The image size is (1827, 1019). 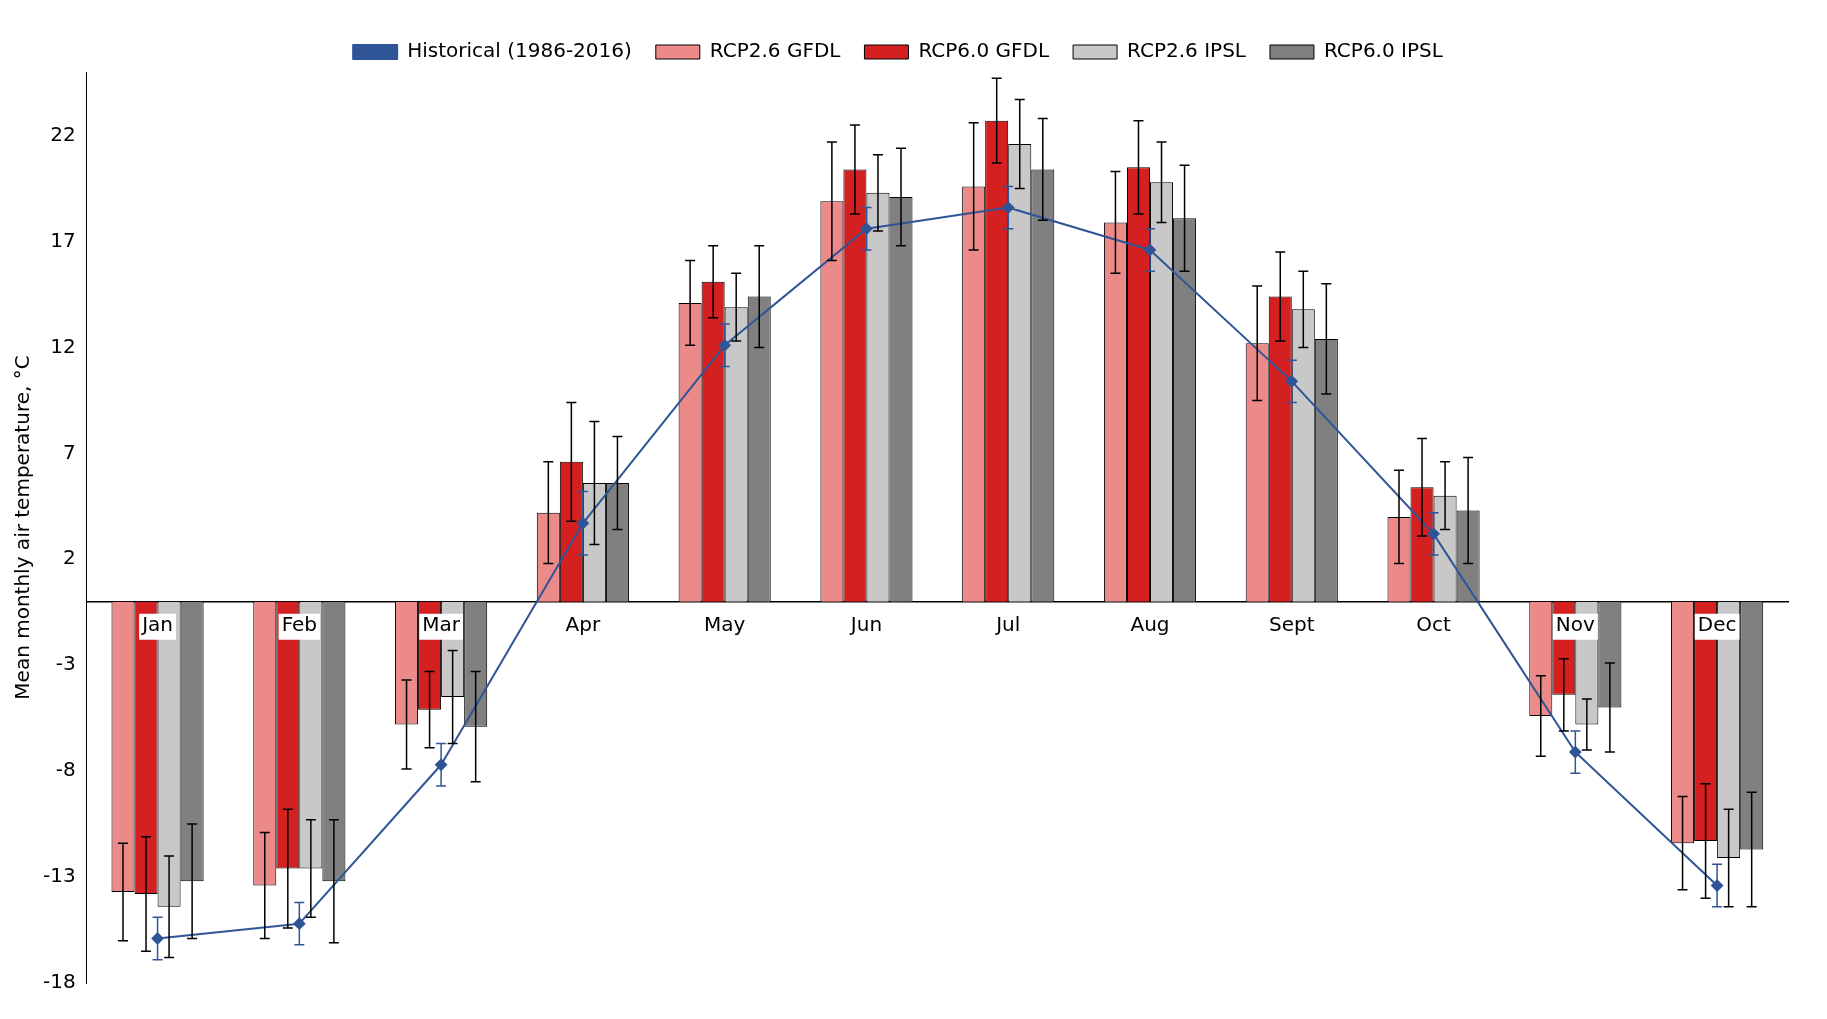 What do you see at coordinates (1433, 623) in the screenshot?
I see `x-tick-label: Oct` at bounding box center [1433, 623].